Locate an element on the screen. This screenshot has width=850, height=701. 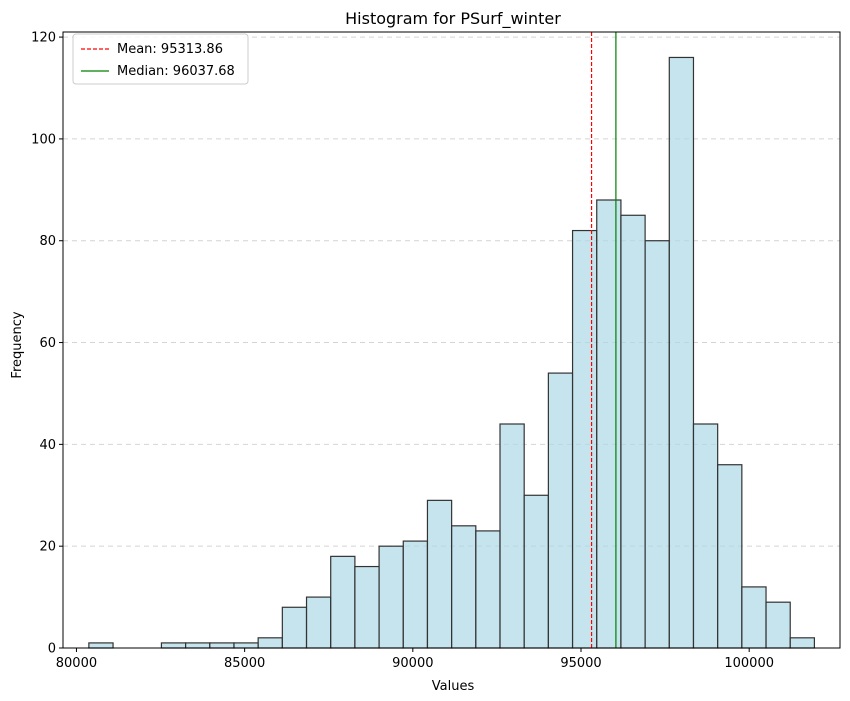
y-tick-label: 120 is located at coordinates (43, 38).